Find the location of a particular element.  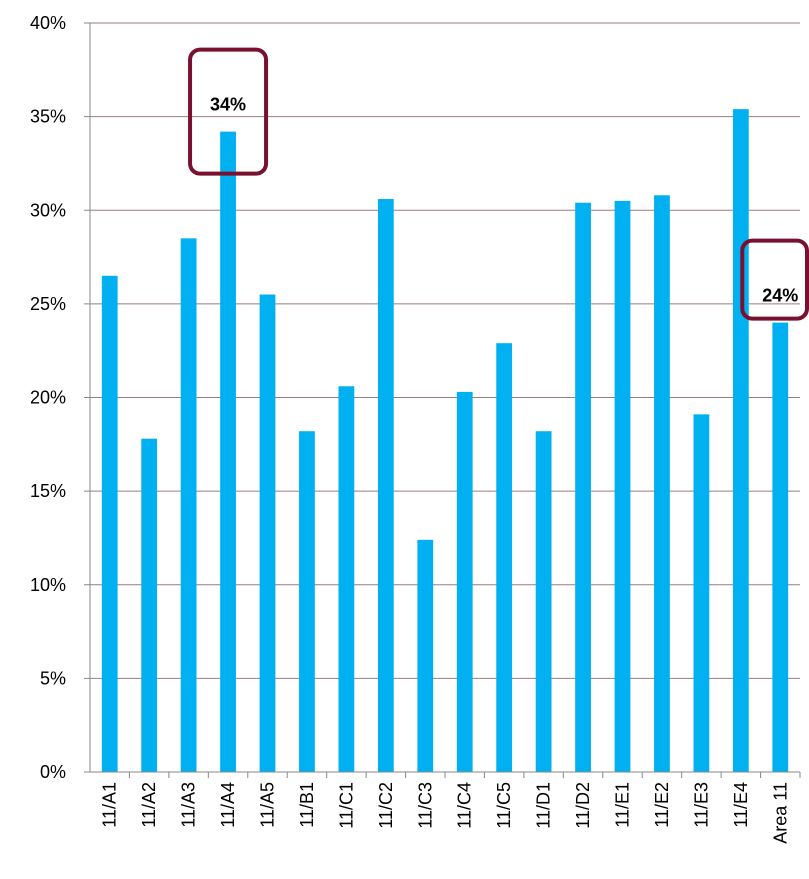

x-tick-label: 11/C2 is located at coordinates (386, 805).